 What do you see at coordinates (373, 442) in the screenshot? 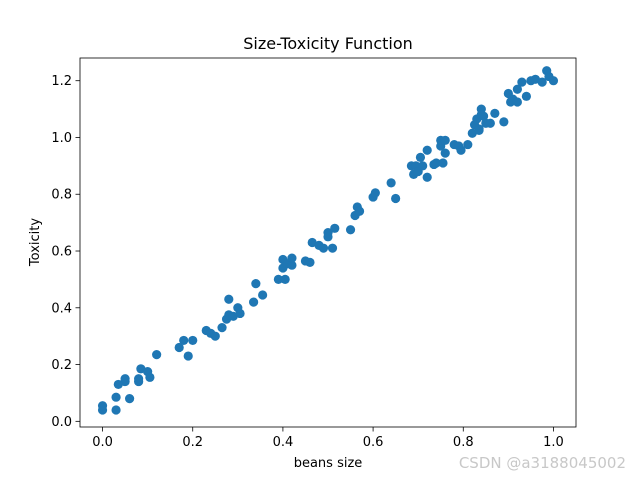
I see `x-tick-label: 0.6` at bounding box center [373, 442].